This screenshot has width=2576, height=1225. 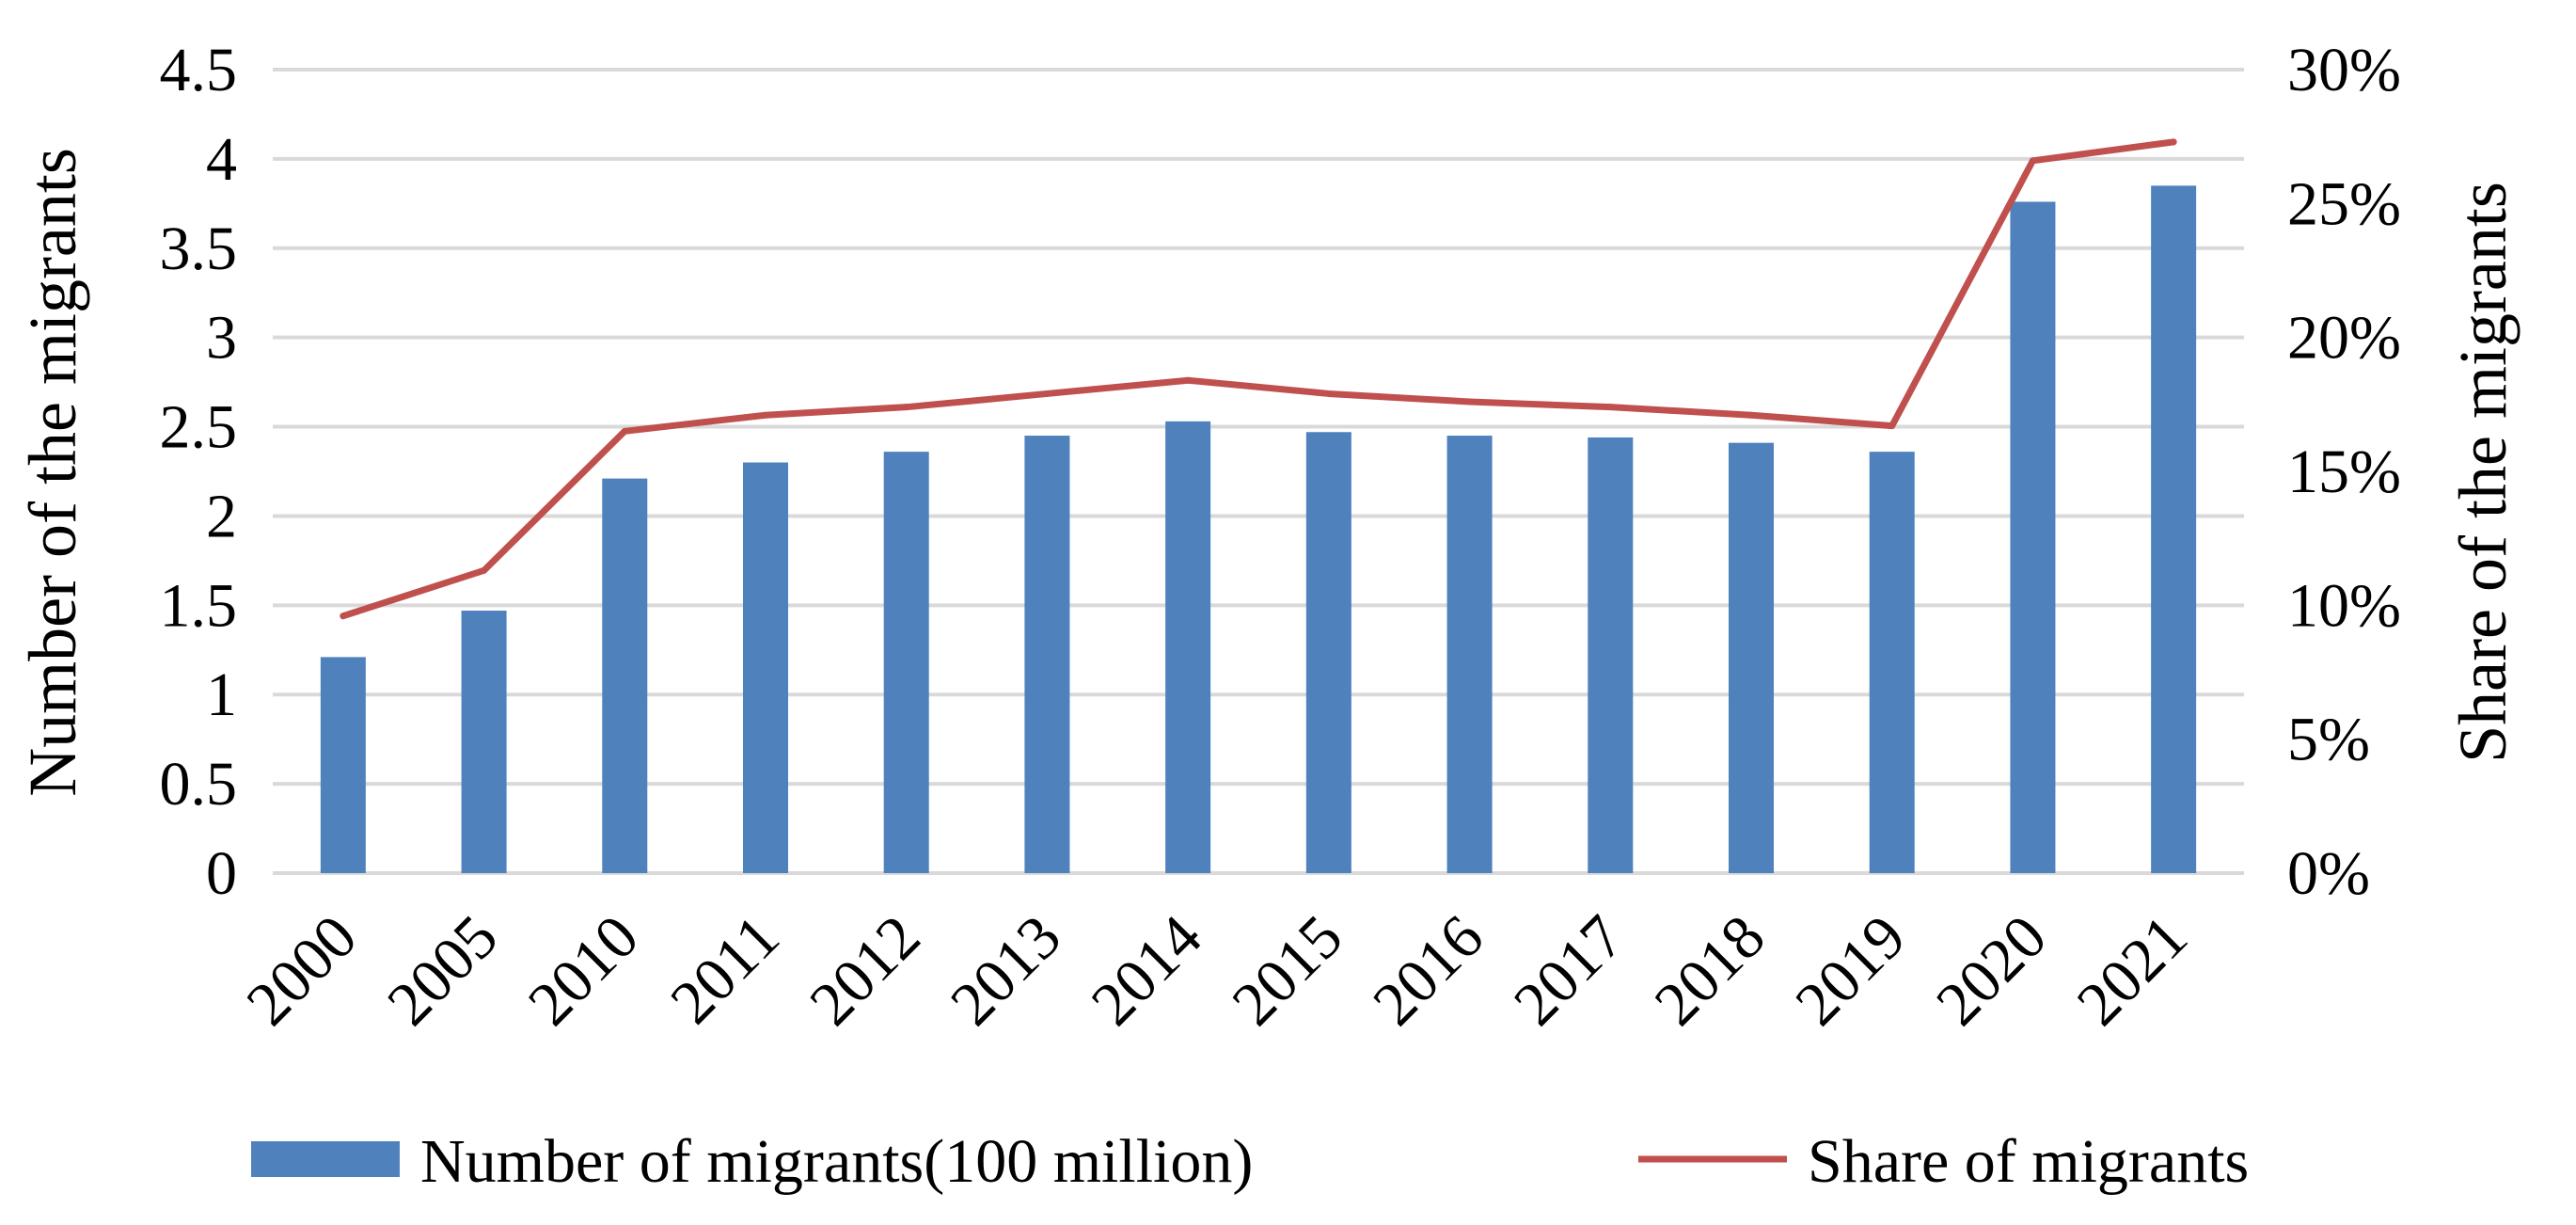 I want to click on x-tick-label: 2020, so click(x=1991, y=971).